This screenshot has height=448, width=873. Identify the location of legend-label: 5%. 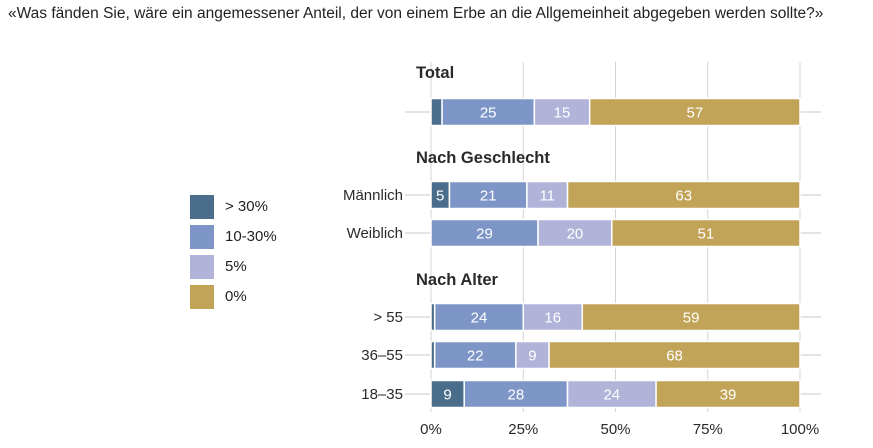
(236, 266).